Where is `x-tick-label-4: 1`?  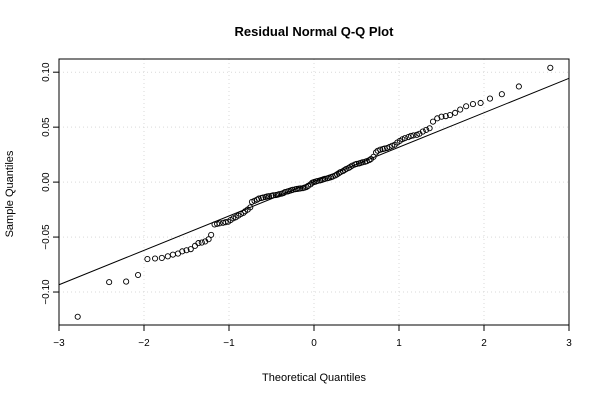 x-tick-label-4: 1 is located at coordinates (399, 343).